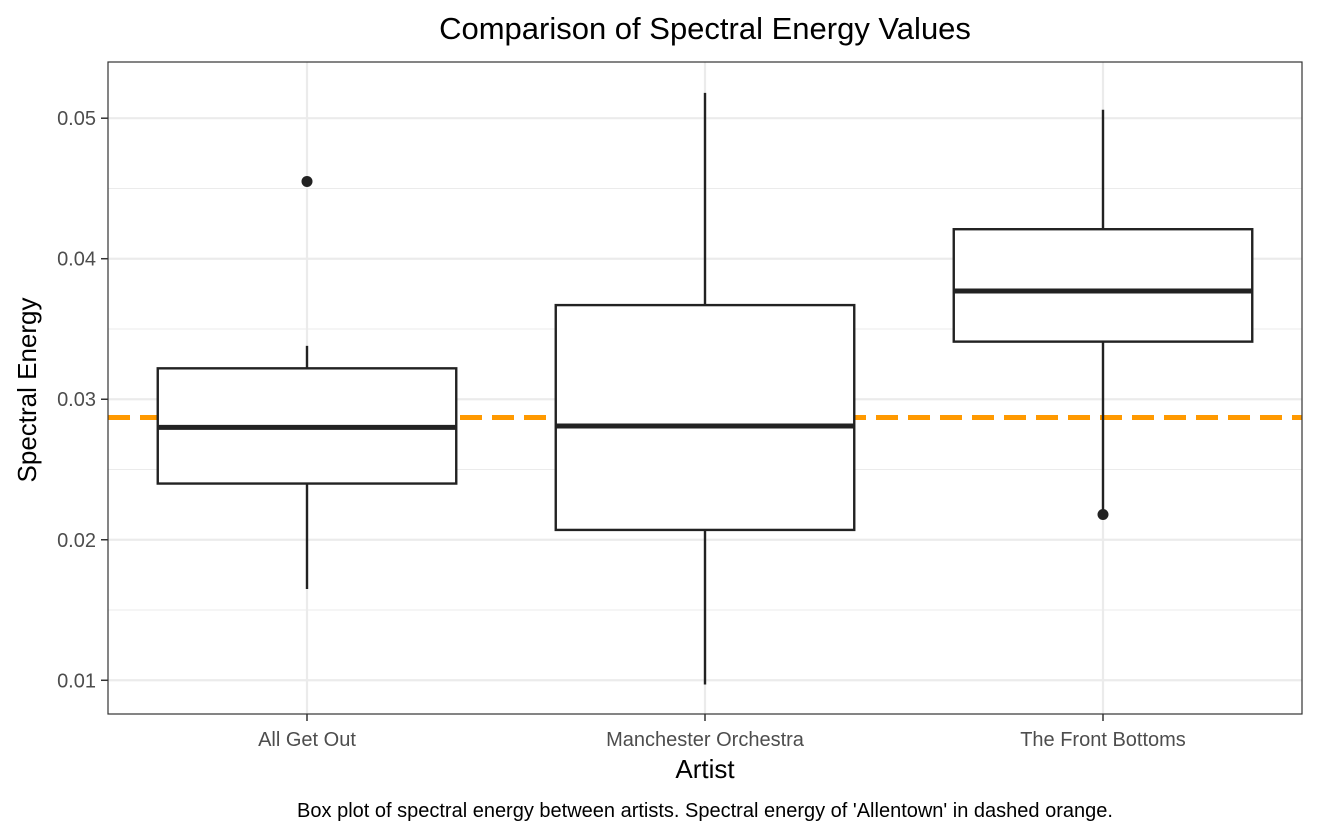 The image size is (1318, 836). I want to click on x-tick-label: Manchester Orchestra, so click(705, 740).